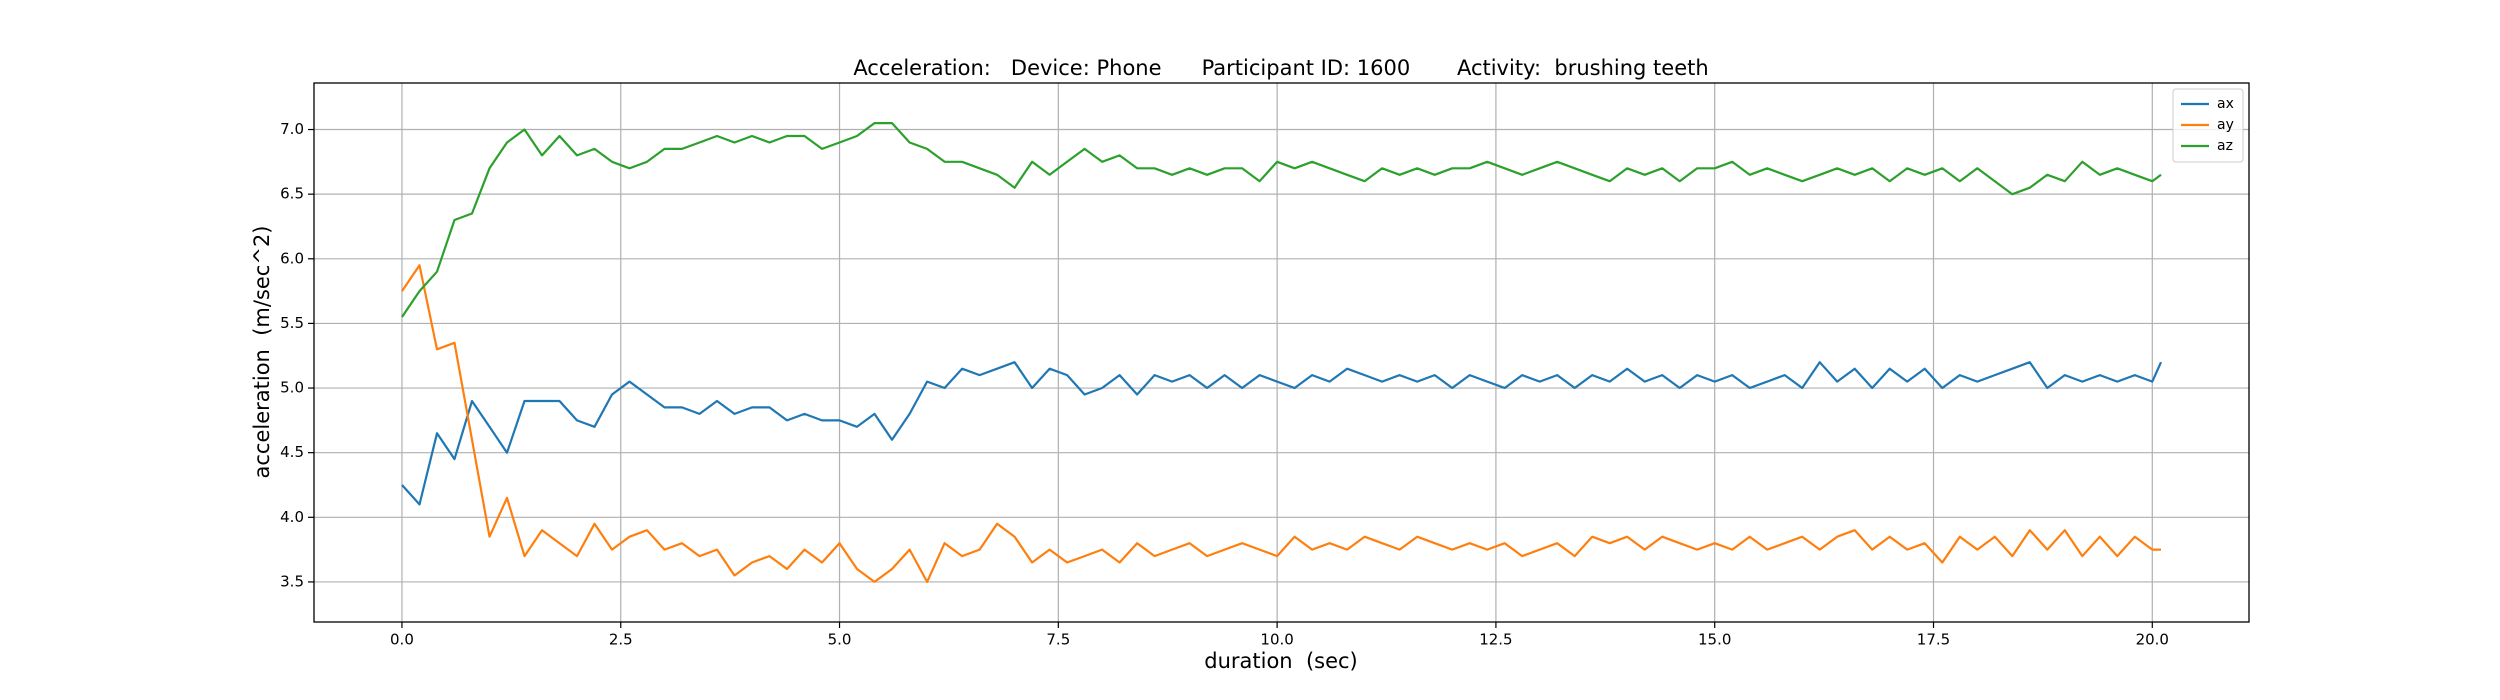 Image resolution: width=2500 pixels, height=700 pixels. Describe the element at coordinates (1058, 640) in the screenshot. I see `x-tick-label: 7.5` at that location.